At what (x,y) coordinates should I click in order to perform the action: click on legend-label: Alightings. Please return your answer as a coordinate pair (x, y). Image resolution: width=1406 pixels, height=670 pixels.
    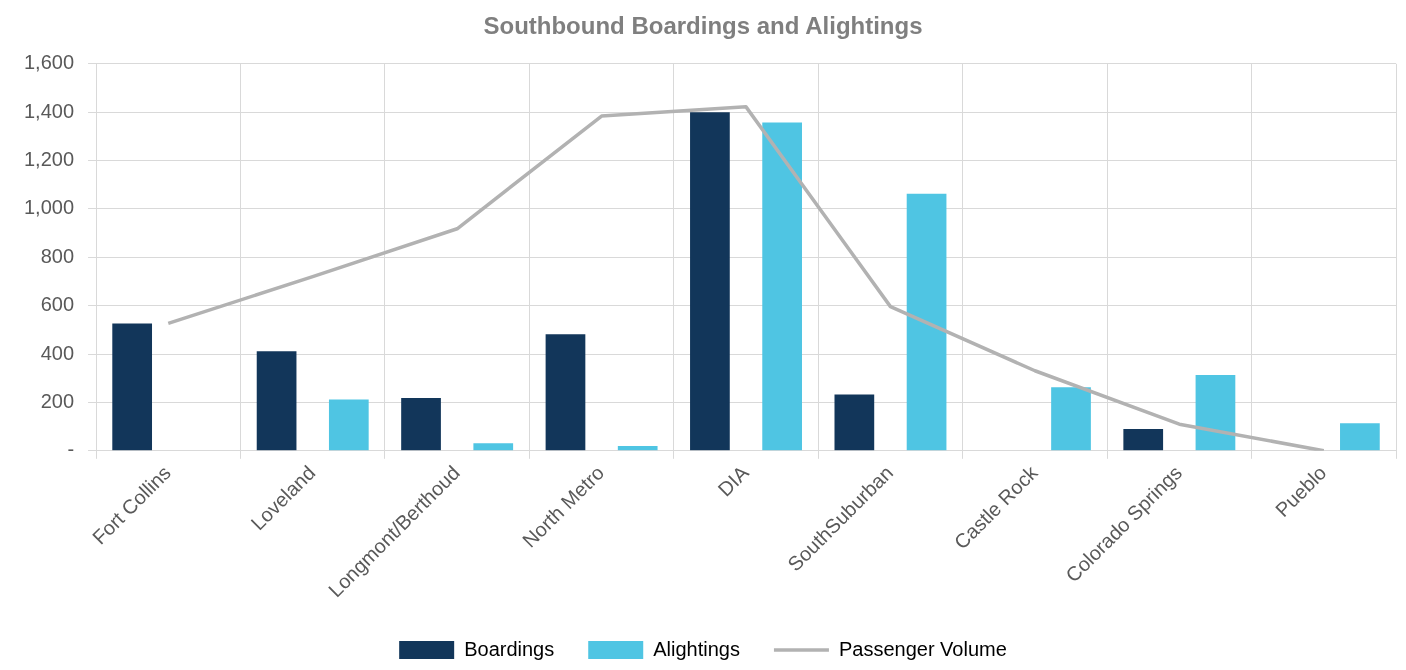
    Looking at the image, I should click on (696, 648).